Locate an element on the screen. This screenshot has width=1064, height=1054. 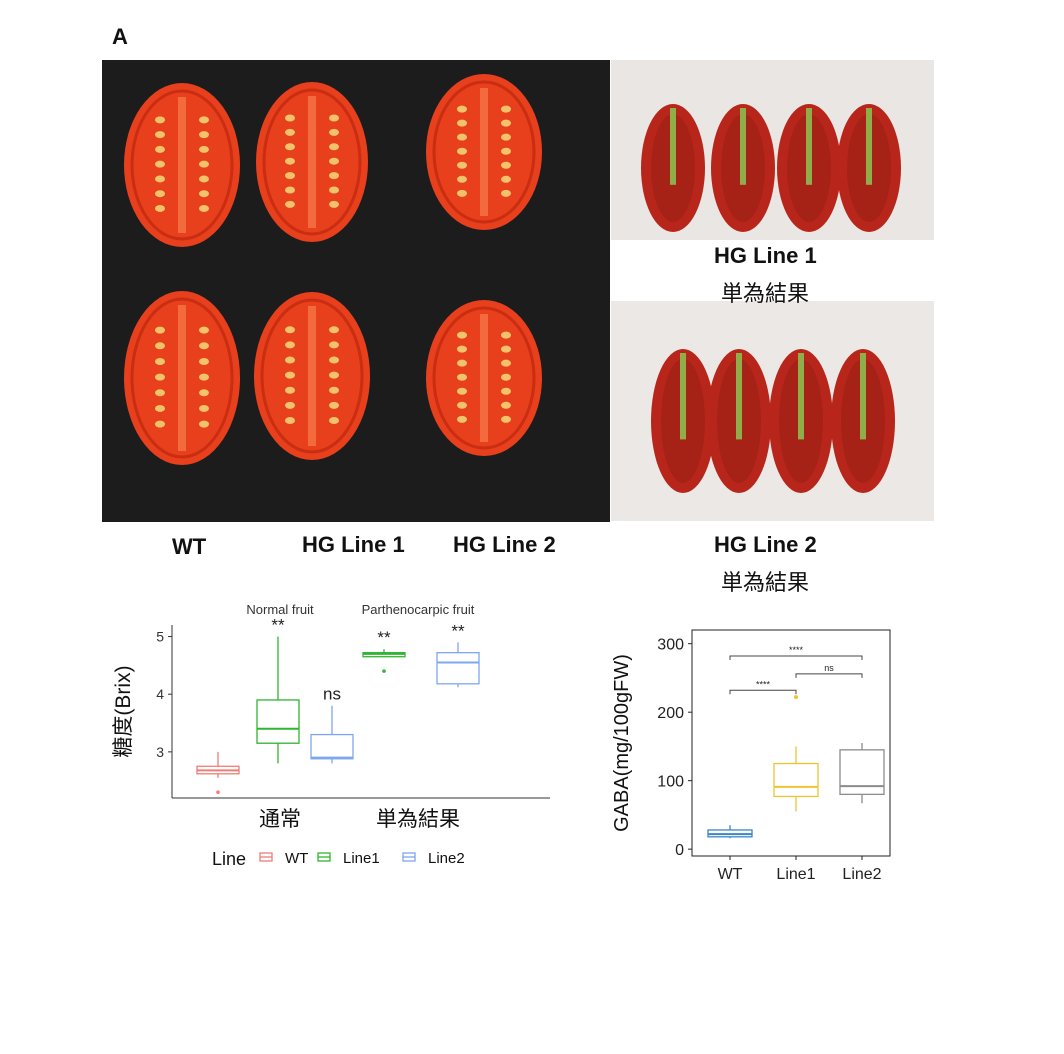
label-right-bottom-title: HG Line 2 is located at coordinates (765, 544).